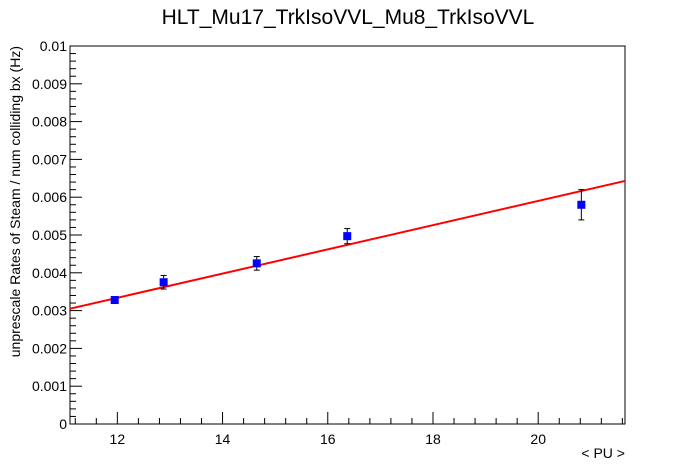 The height and width of the screenshot is (472, 696). Describe the element at coordinates (49, 311) in the screenshot. I see `y-tick-label: 0.003` at that location.